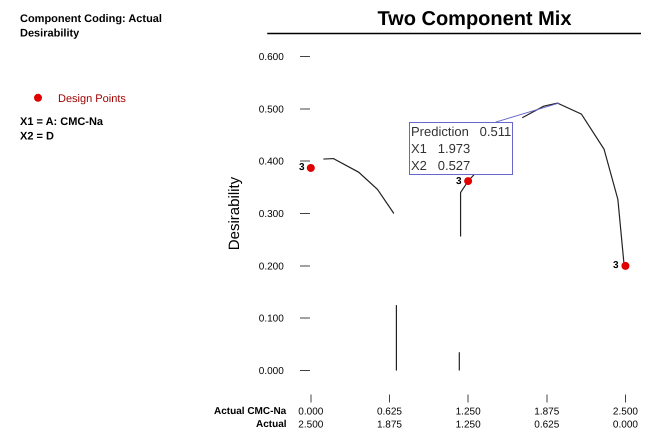 The width and height of the screenshot is (659, 440). Describe the element at coordinates (625, 425) in the screenshot. I see `x2-tick-label: 0.000` at that location.